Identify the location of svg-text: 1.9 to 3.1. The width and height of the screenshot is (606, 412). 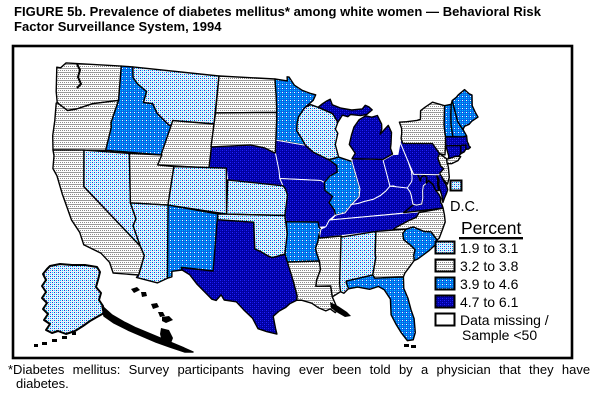
(489, 248).